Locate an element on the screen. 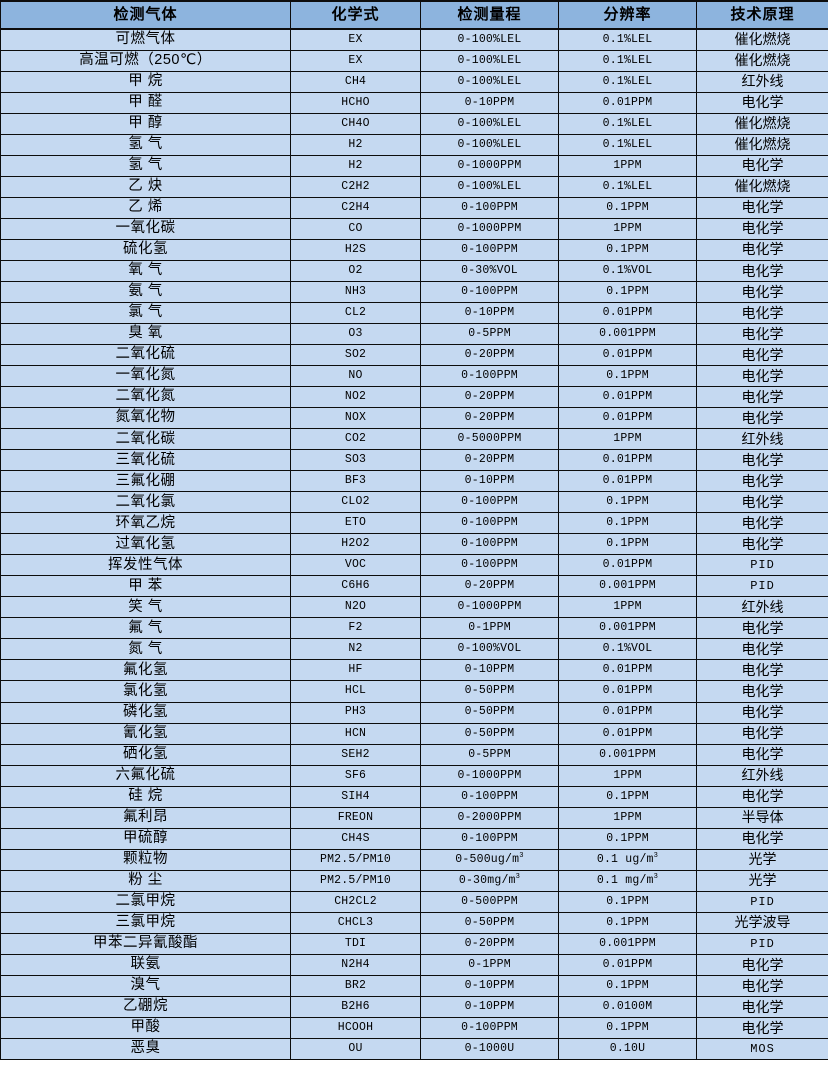 The height and width of the screenshot is (1074, 828). column-header-gas: 检测气体 is located at coordinates (145, 15).